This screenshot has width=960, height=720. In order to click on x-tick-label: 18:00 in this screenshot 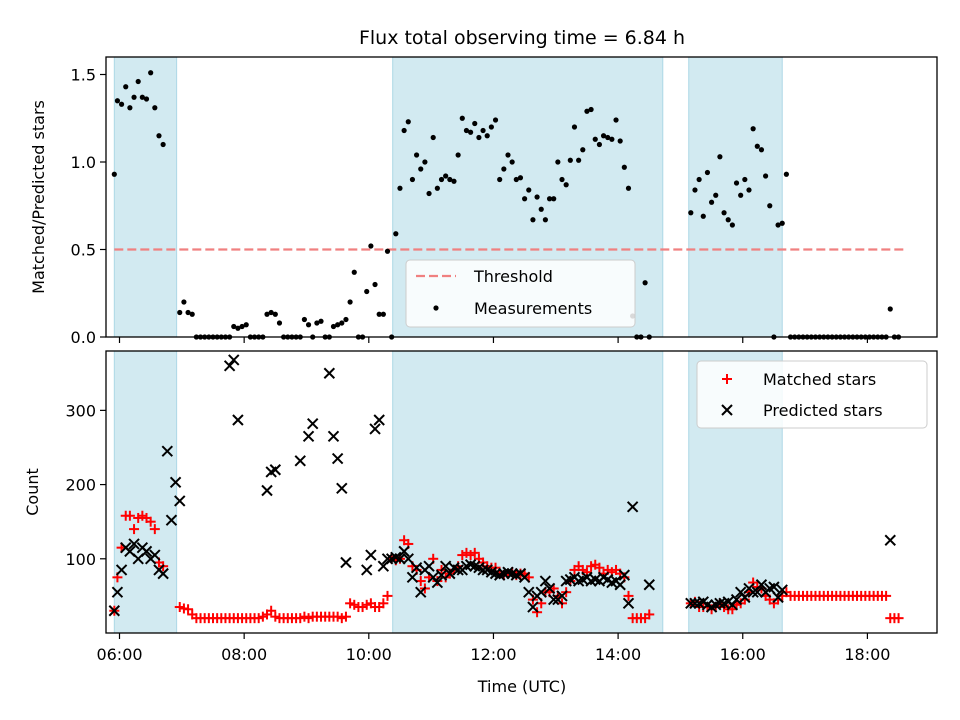, I will do `click(867, 654)`.